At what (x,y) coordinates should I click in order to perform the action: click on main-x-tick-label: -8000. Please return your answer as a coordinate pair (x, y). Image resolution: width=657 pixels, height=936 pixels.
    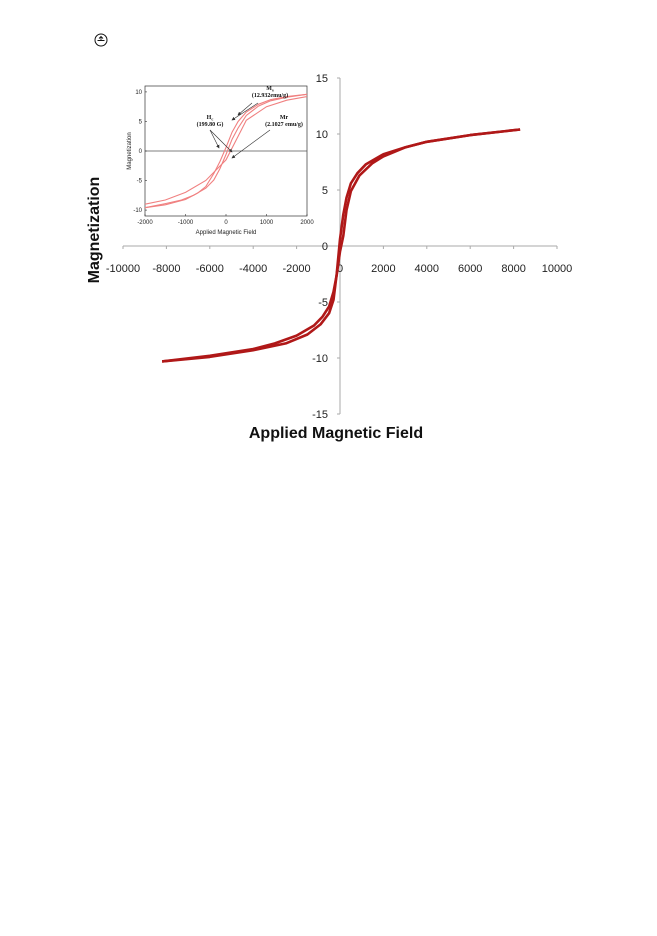
    Looking at the image, I should click on (166, 269).